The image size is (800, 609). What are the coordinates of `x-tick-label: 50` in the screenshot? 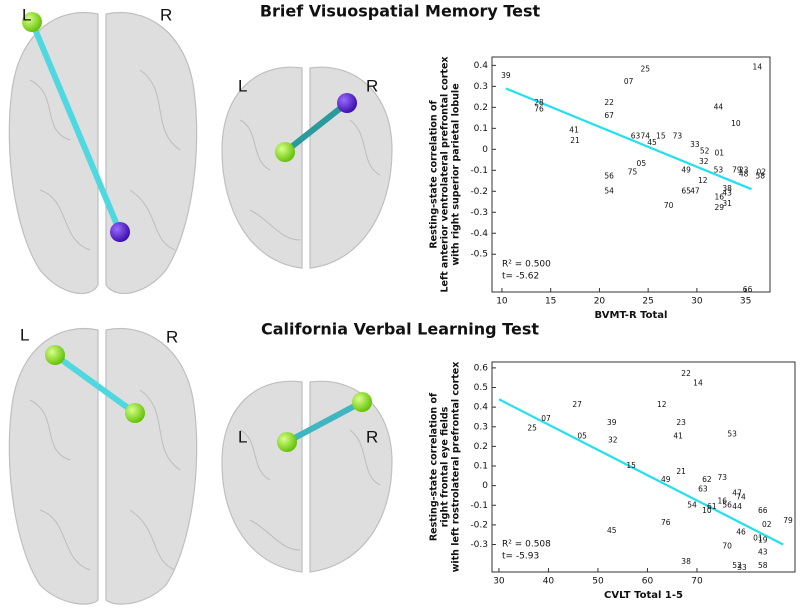 It's located at (598, 582).